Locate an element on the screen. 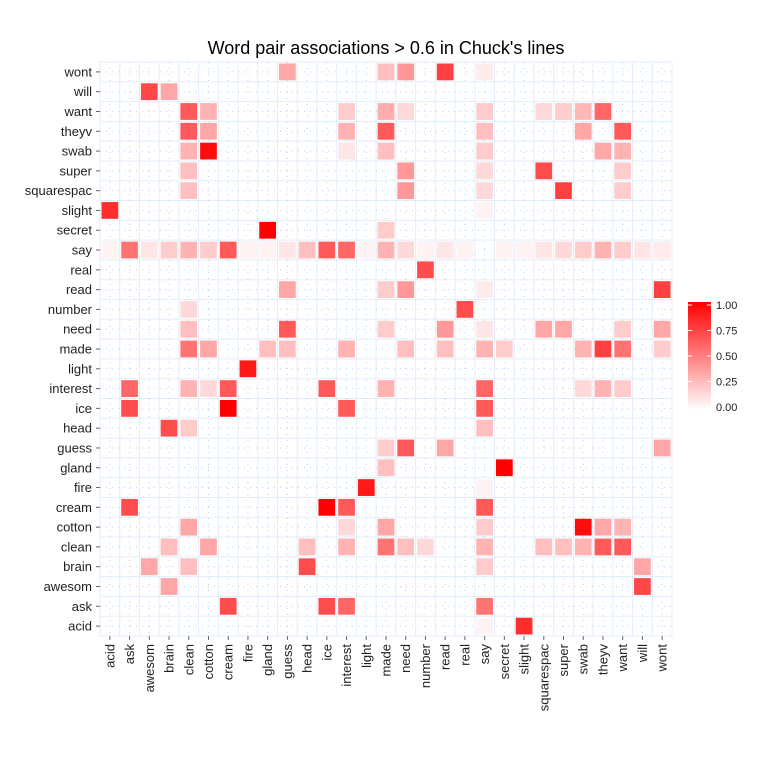  x-tick-label: cotton is located at coordinates (208, 661).